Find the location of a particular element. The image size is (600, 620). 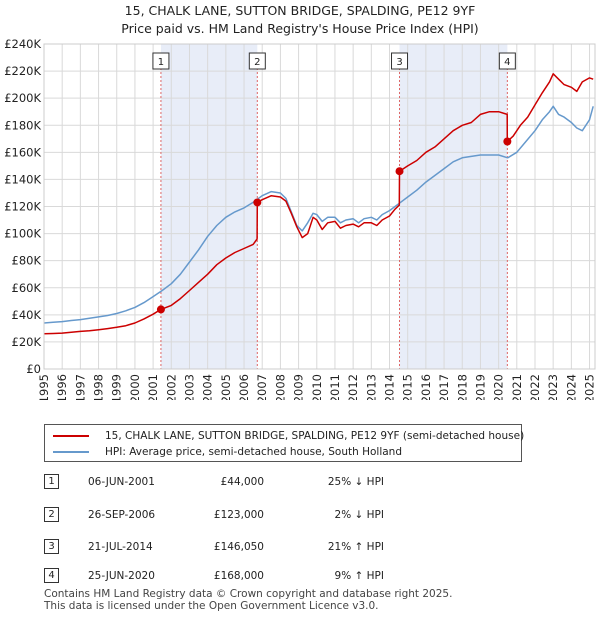

transaction-row: 2 26-SEP-2006 £123,000 2% ↓ HPI is located at coordinates (264, 515).